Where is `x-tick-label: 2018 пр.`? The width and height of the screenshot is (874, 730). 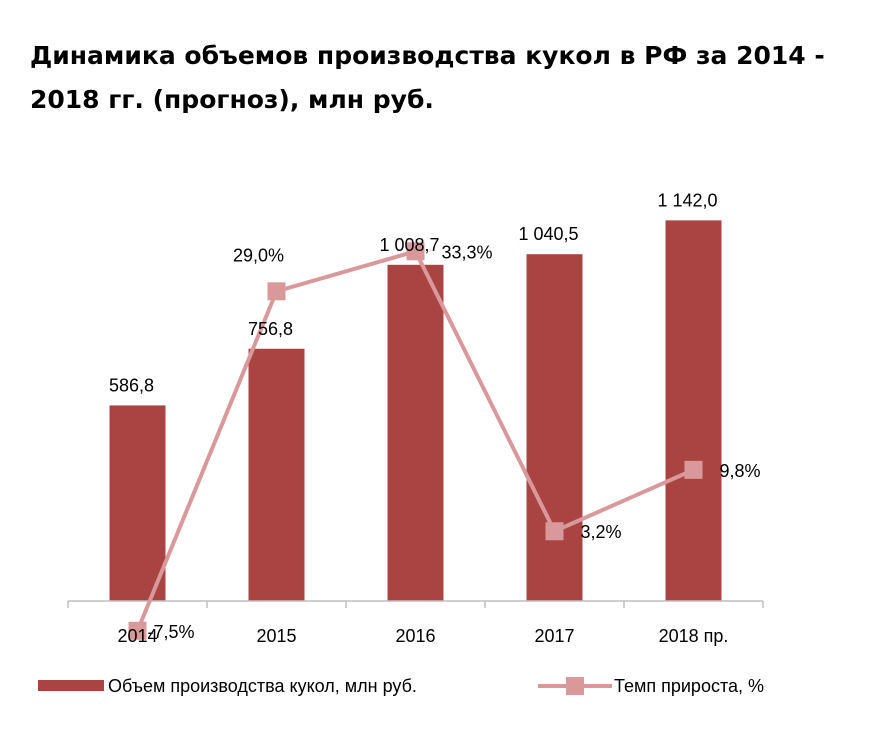
x-tick-label: 2018 пр. is located at coordinates (694, 636).